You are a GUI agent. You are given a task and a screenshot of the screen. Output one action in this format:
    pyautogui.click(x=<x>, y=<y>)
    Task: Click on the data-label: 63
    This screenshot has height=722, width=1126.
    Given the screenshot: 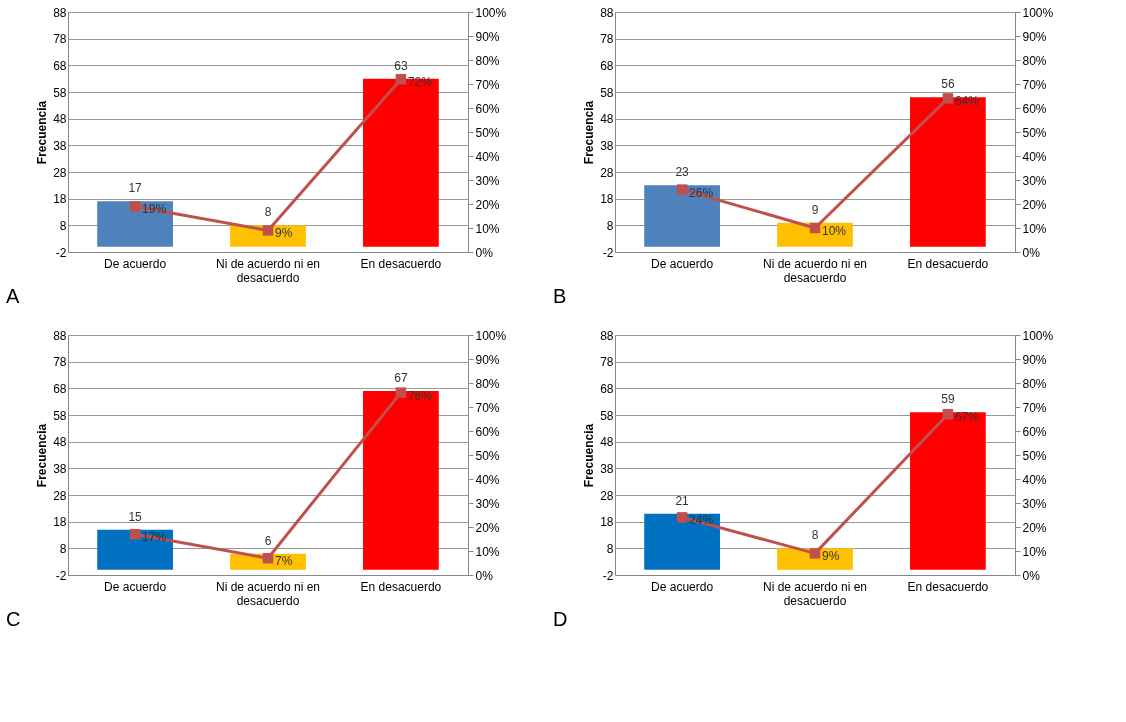 What is the action you would take?
    pyautogui.click(x=401, y=65)
    